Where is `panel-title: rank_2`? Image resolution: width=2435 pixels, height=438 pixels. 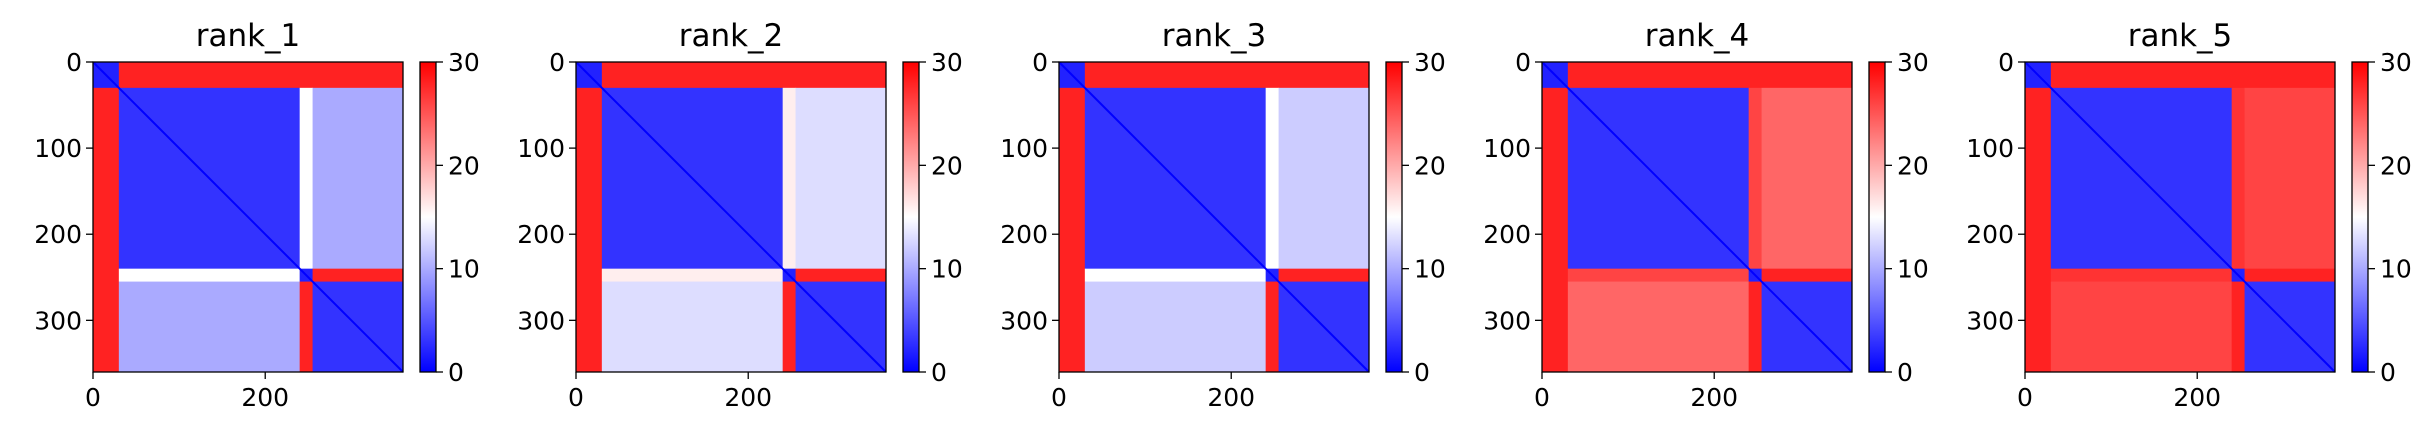 panel-title: rank_2 is located at coordinates (731, 36).